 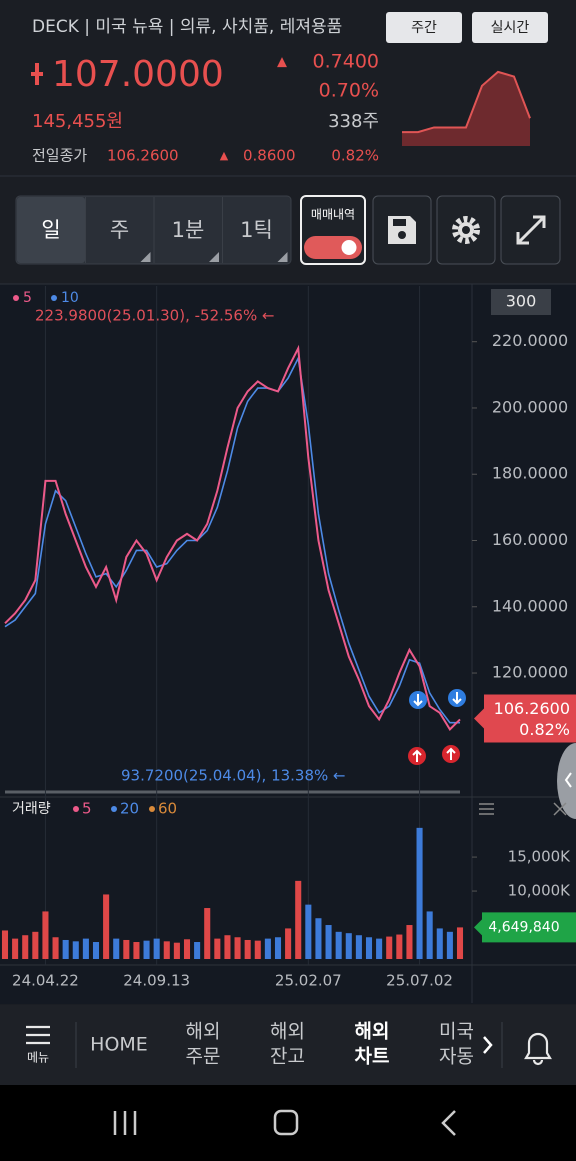 What do you see at coordinates (466, 102) in the screenshot?
I see `mini-line` at bounding box center [466, 102].